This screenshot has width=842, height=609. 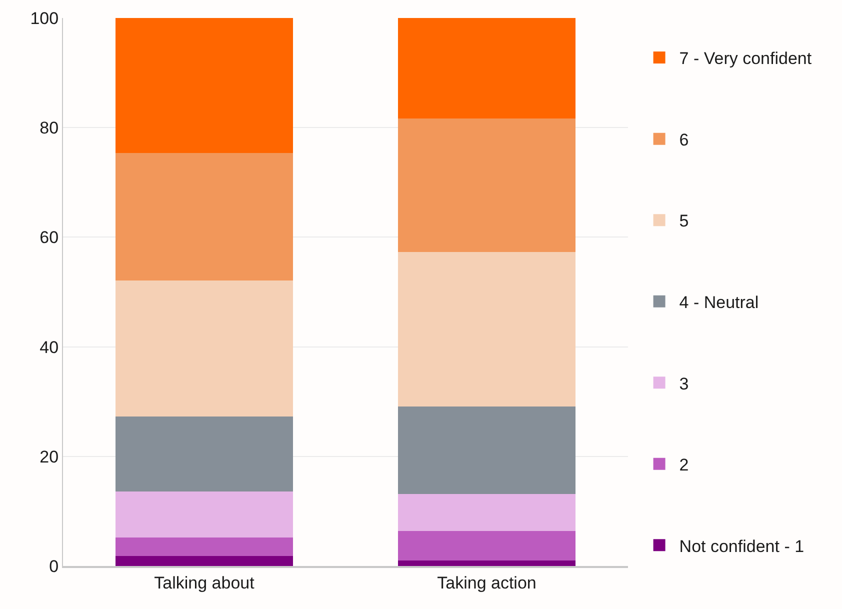 I want to click on legend-label: 3, so click(x=684, y=384).